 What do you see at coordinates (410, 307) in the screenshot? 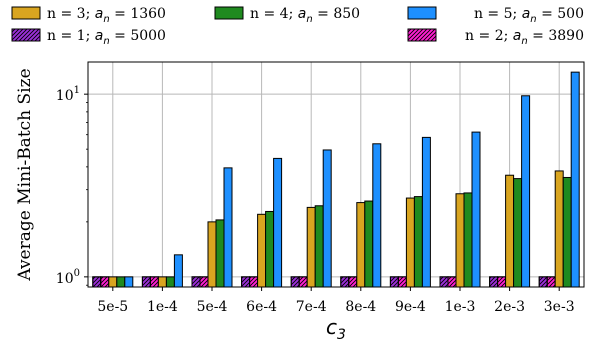
I see `x-tick-label: 9e-4` at bounding box center [410, 307].